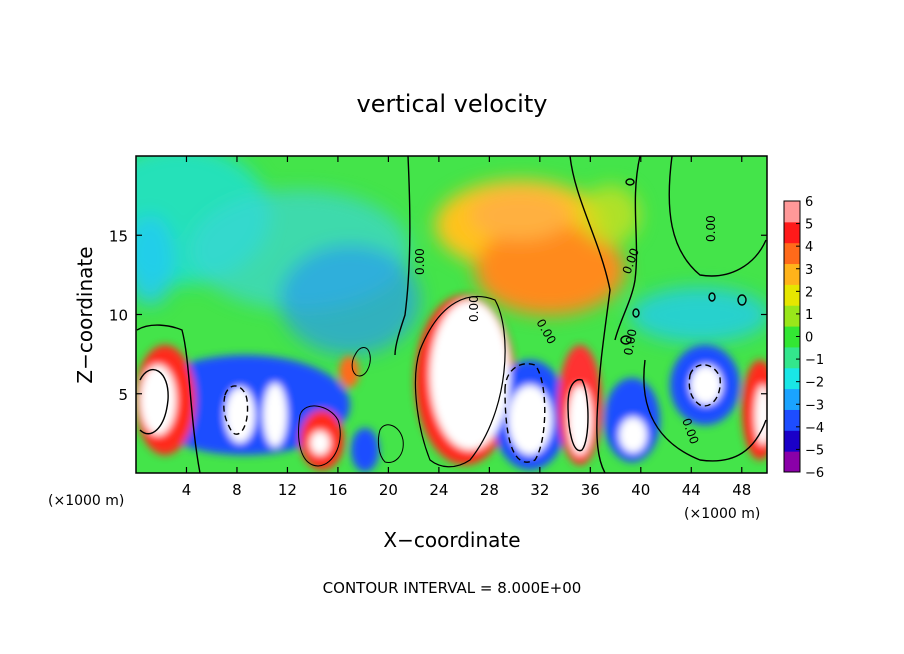 The height and width of the screenshot is (654, 904). Describe the element at coordinates (722, 514) in the screenshot. I see `x-unit-right: (×1000 m)` at that location.